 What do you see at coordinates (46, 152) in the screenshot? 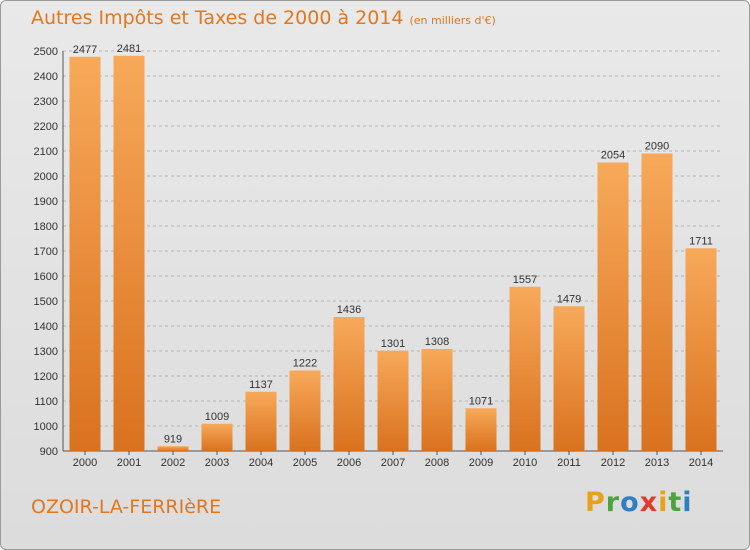
I see `y-tick-label: 2100` at bounding box center [46, 152].